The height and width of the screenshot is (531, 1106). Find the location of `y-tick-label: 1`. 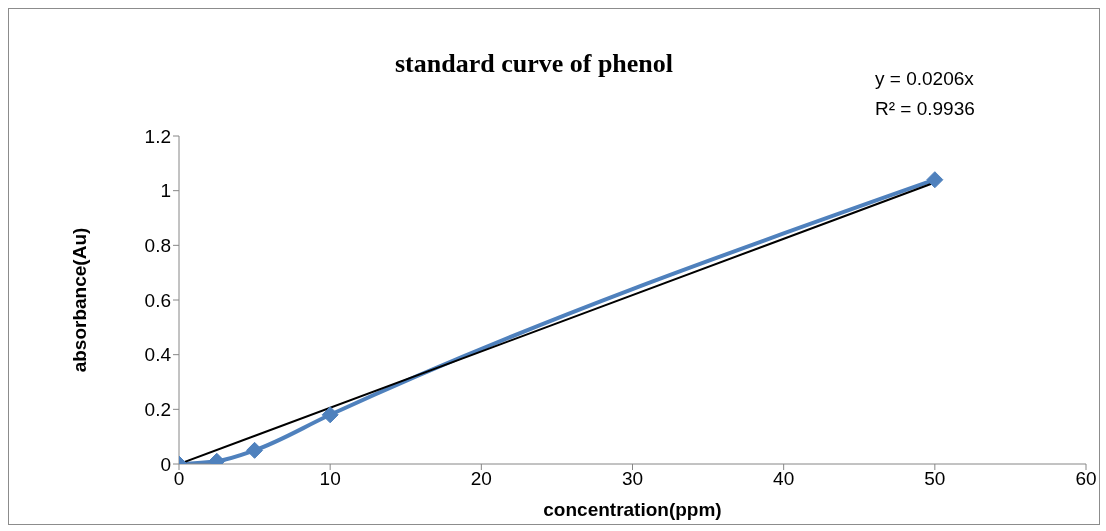

y-tick-label: 1 is located at coordinates (165, 191).